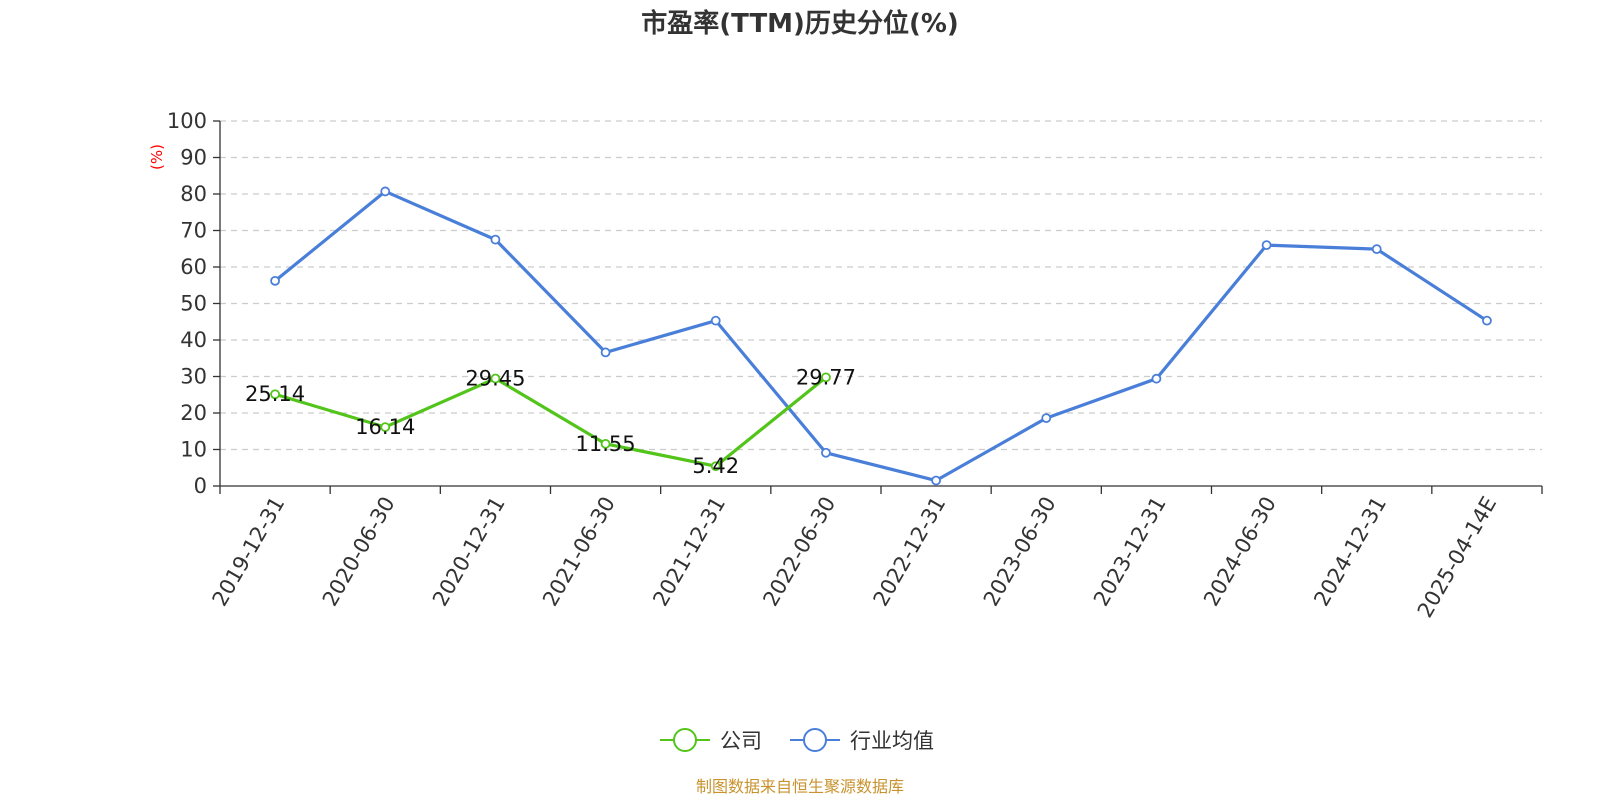 This screenshot has height=800, width=1600. I want to click on data-label: 29.77, so click(826, 377).